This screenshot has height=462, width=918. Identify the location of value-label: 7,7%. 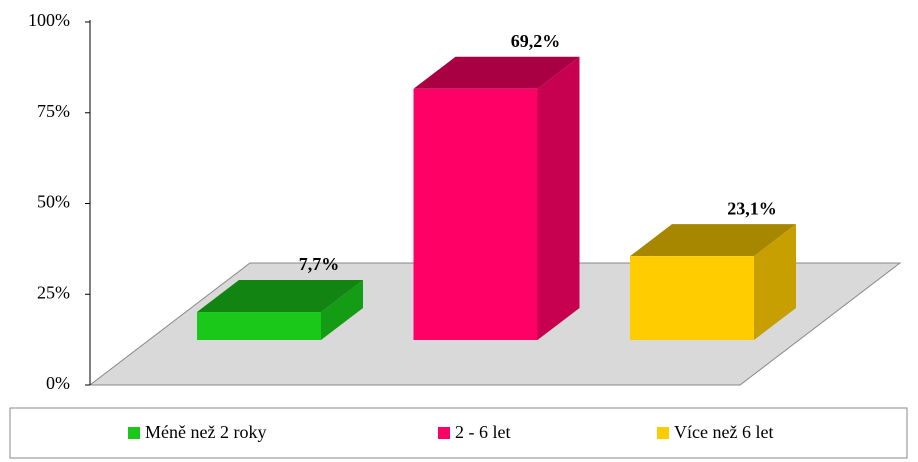
(319, 264).